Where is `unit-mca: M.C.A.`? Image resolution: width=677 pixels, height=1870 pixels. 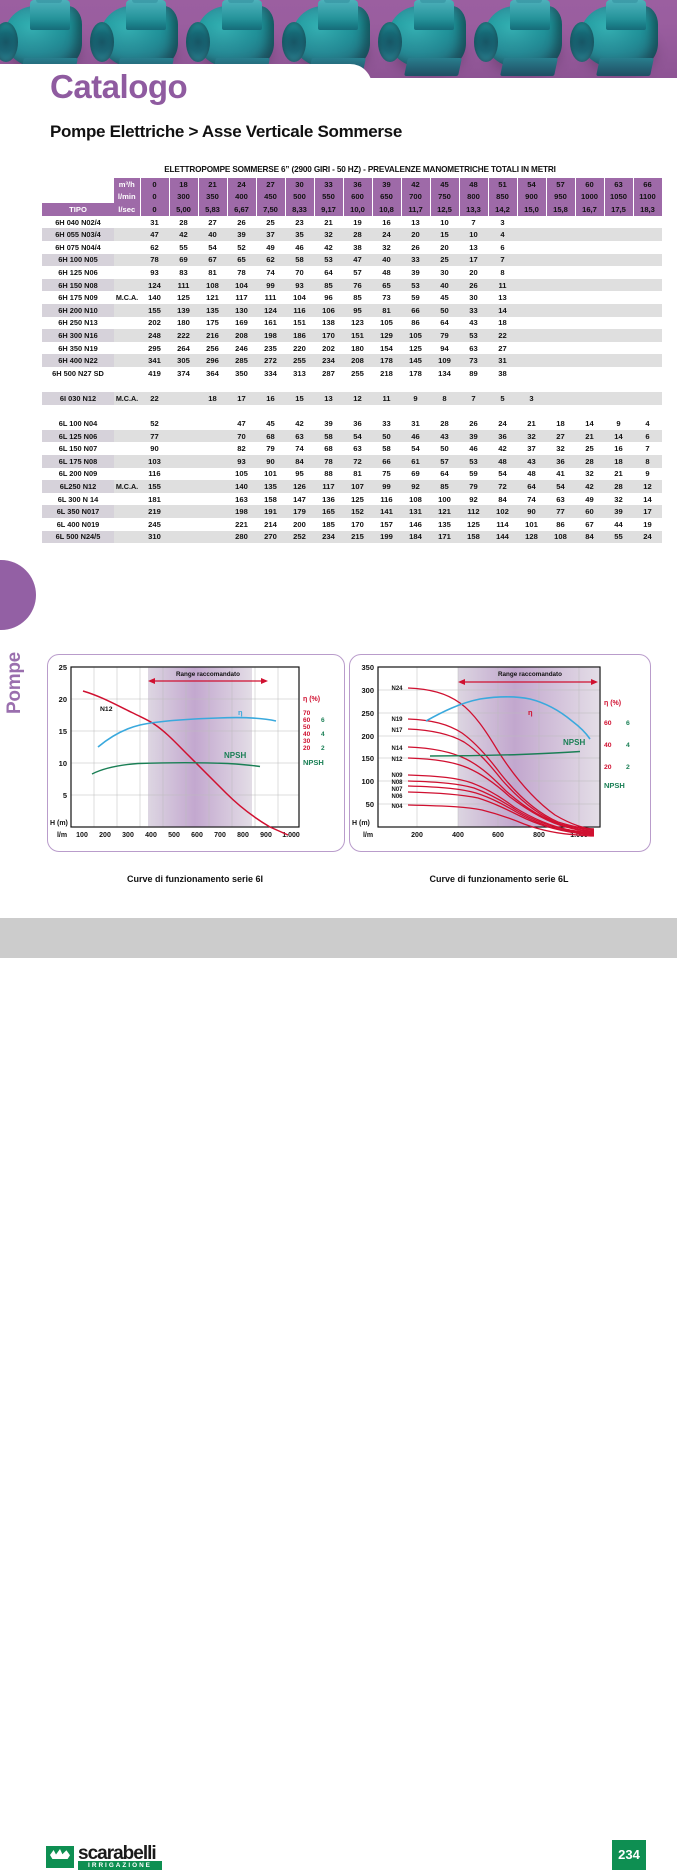 unit-mca: M.C.A. is located at coordinates (127, 486).